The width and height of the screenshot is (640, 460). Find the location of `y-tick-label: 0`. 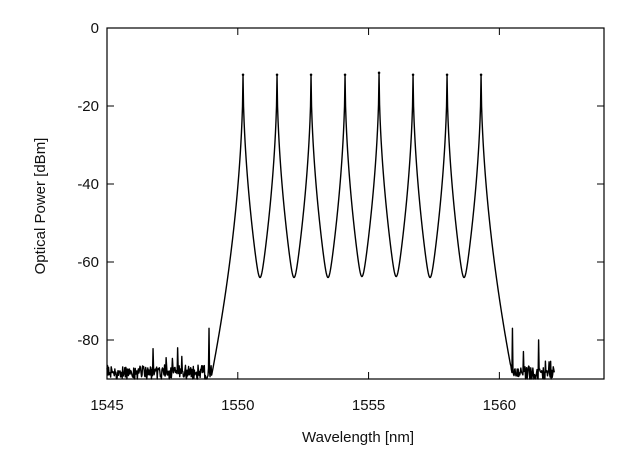

y-tick-label: 0 is located at coordinates (95, 28).